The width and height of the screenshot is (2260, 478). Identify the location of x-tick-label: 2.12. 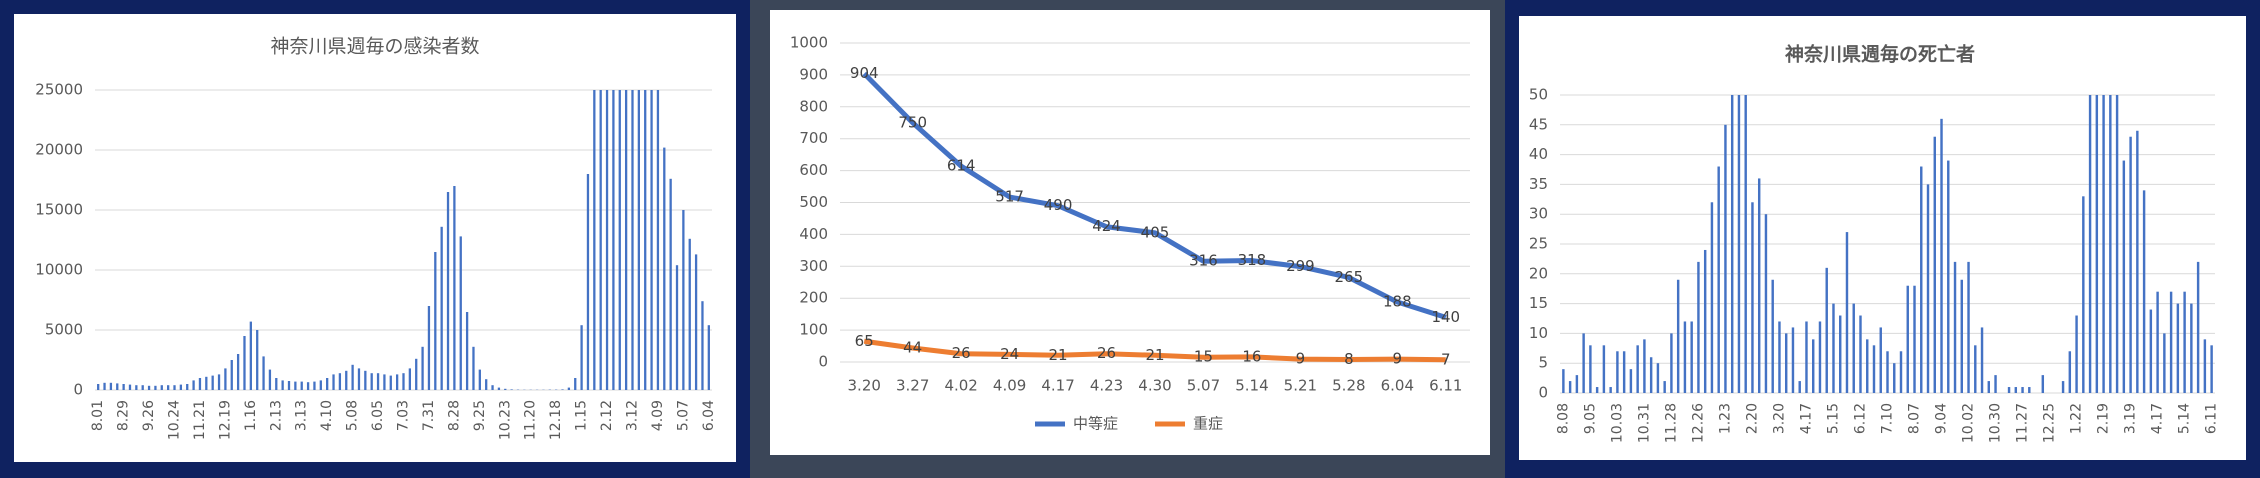
(607, 415).